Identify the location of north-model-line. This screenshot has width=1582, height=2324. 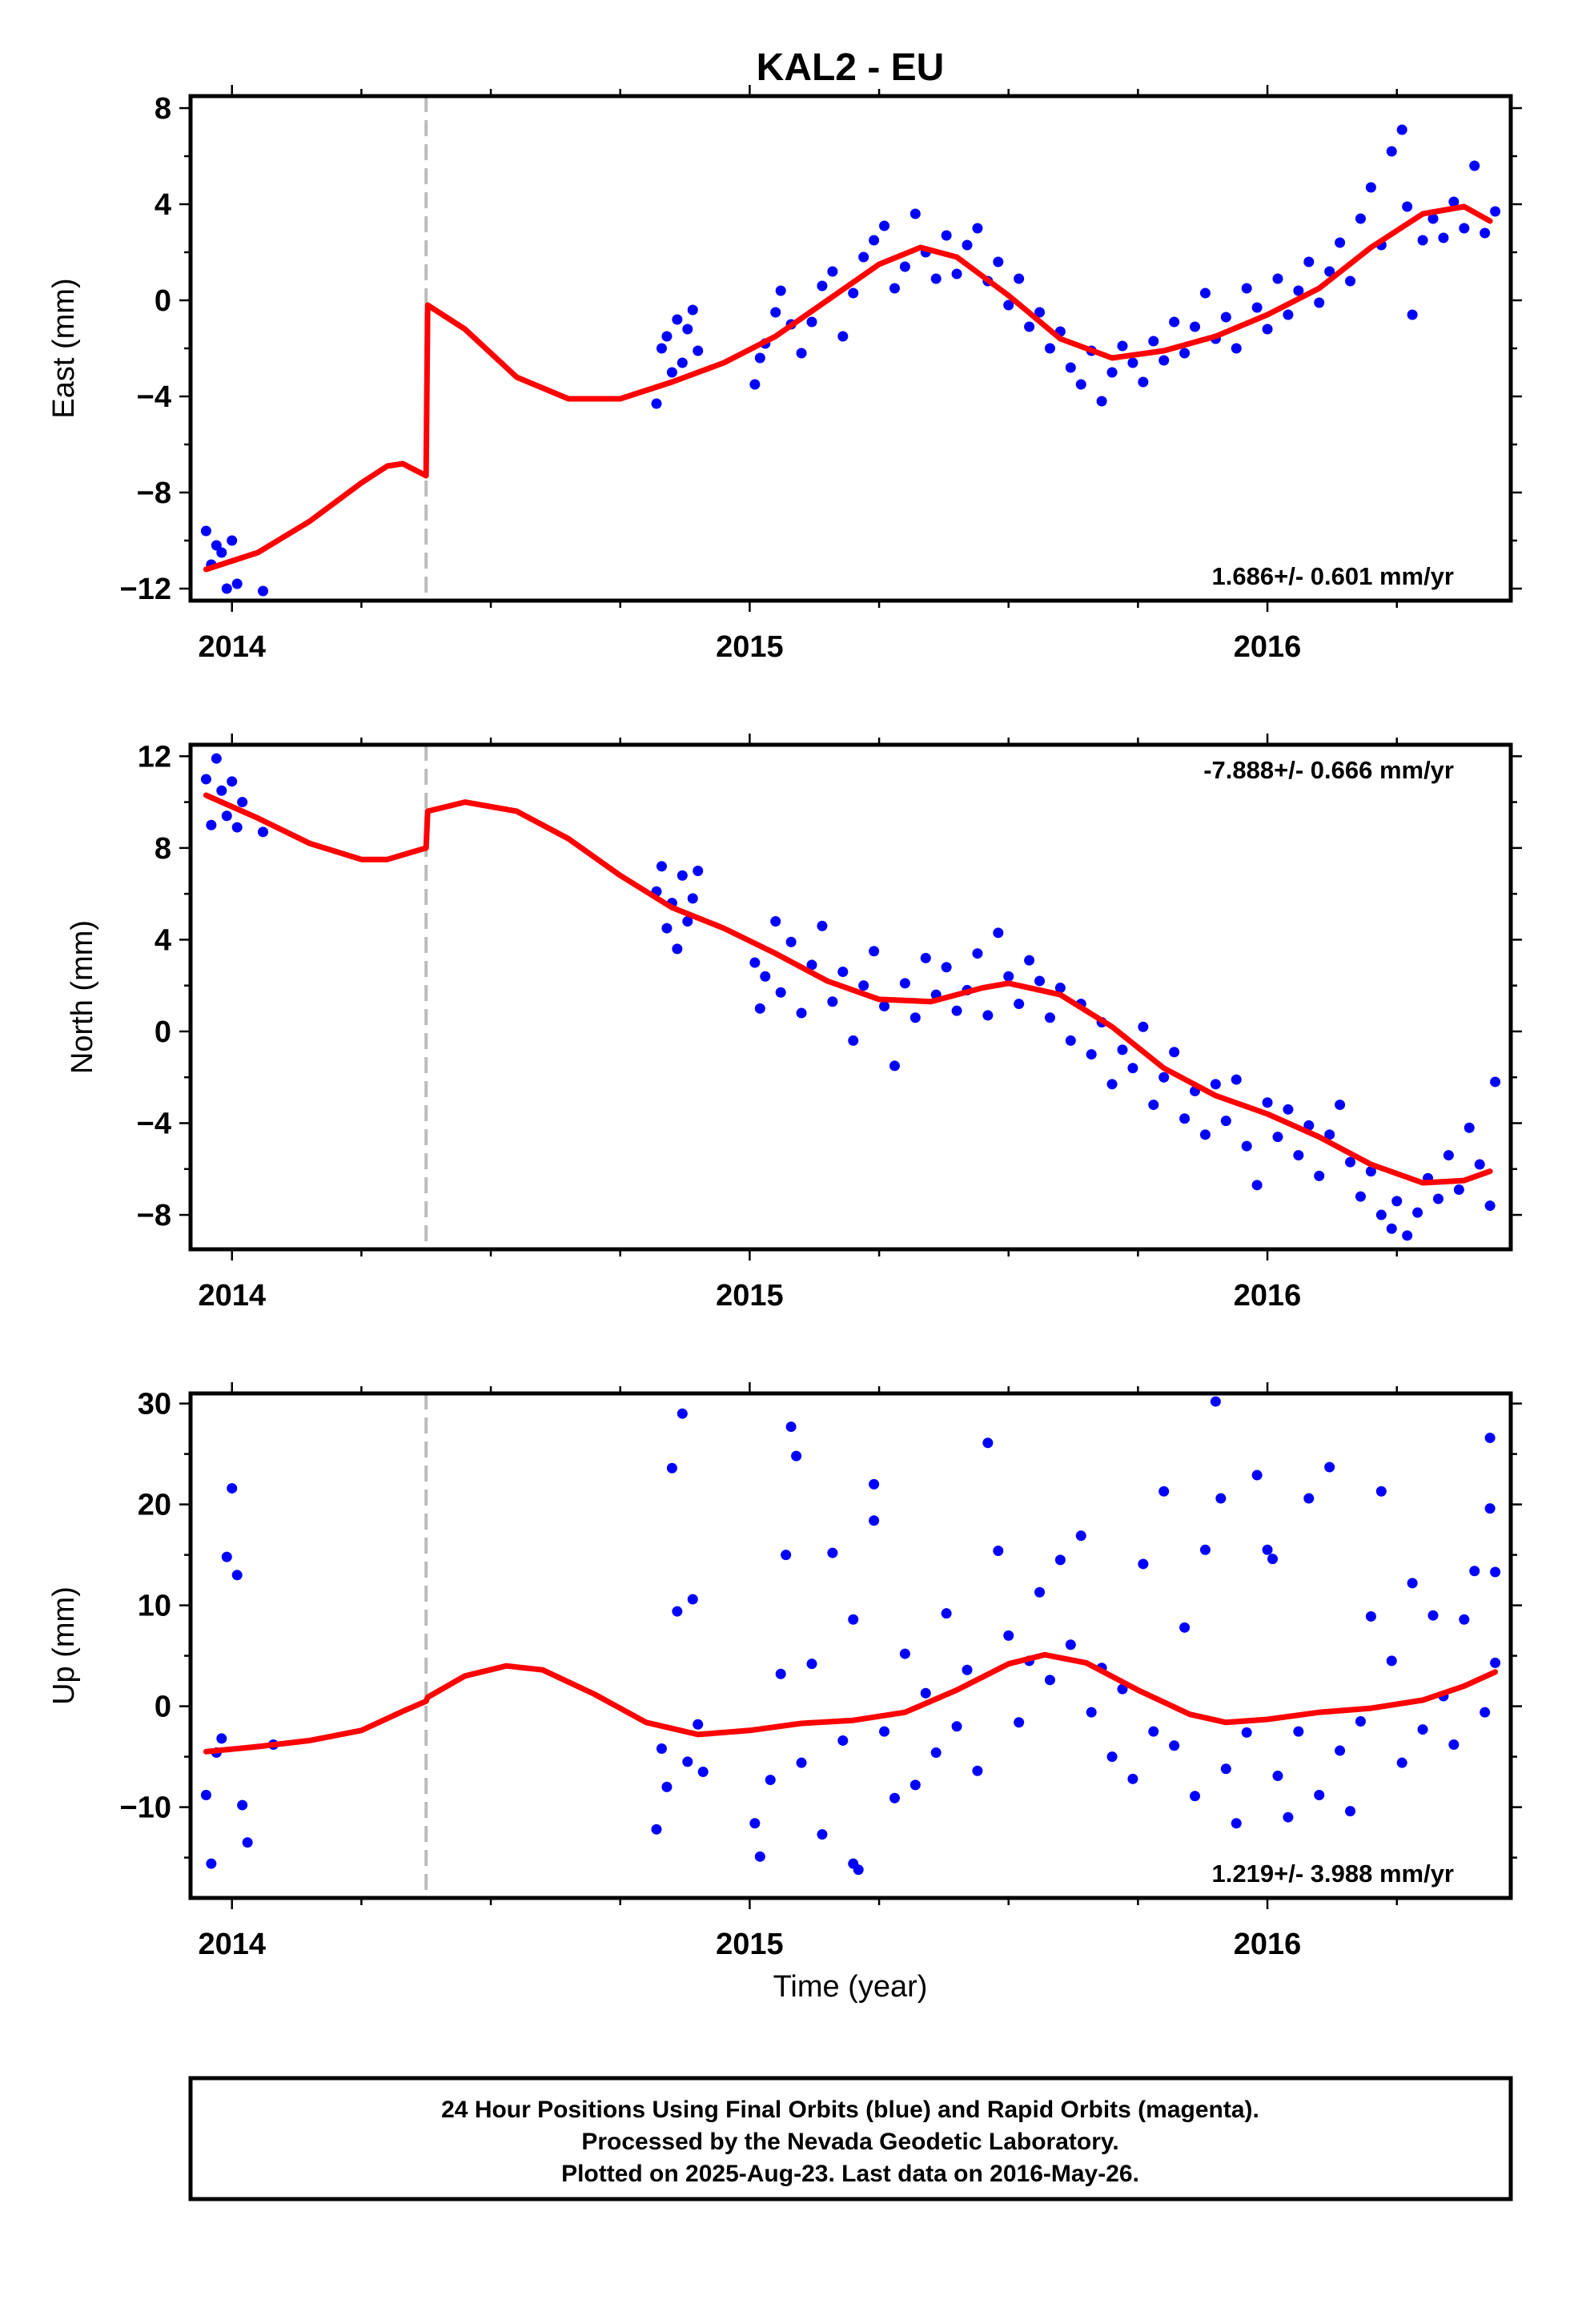
(848, 989).